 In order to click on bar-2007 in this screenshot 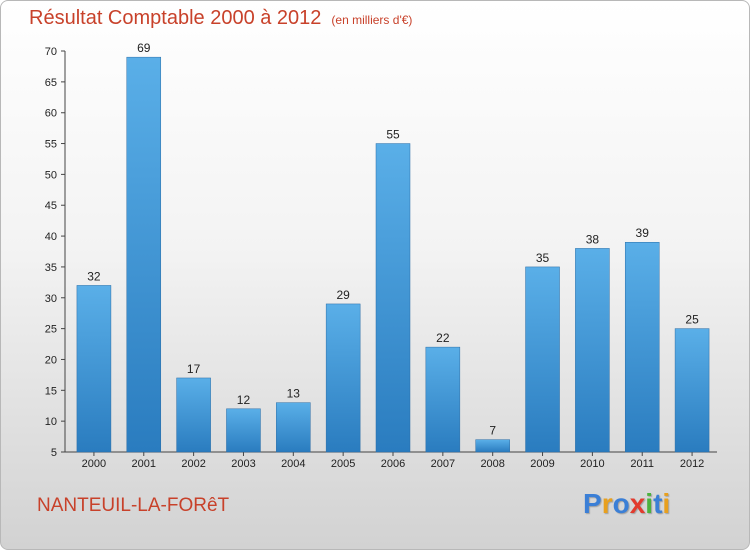, I will do `click(443, 399)`.